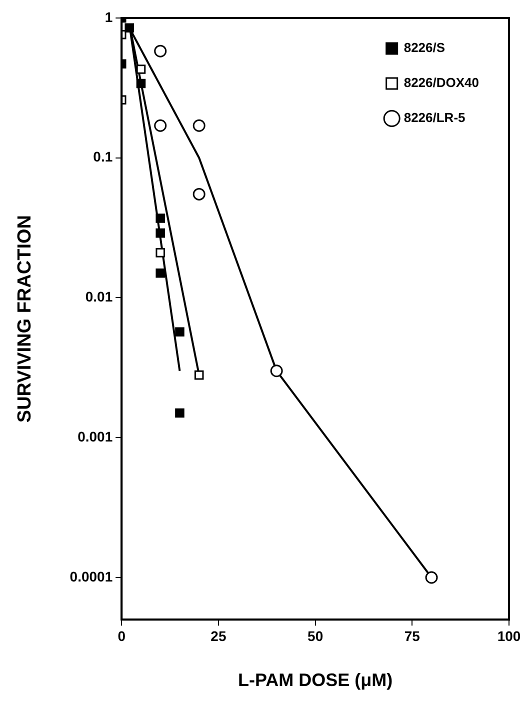  I want to click on x-tick-label: 25, so click(218, 636).